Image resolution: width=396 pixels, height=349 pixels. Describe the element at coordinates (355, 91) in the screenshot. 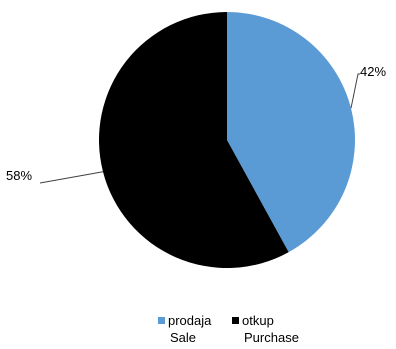

I see `leader-line-prodaja` at that location.